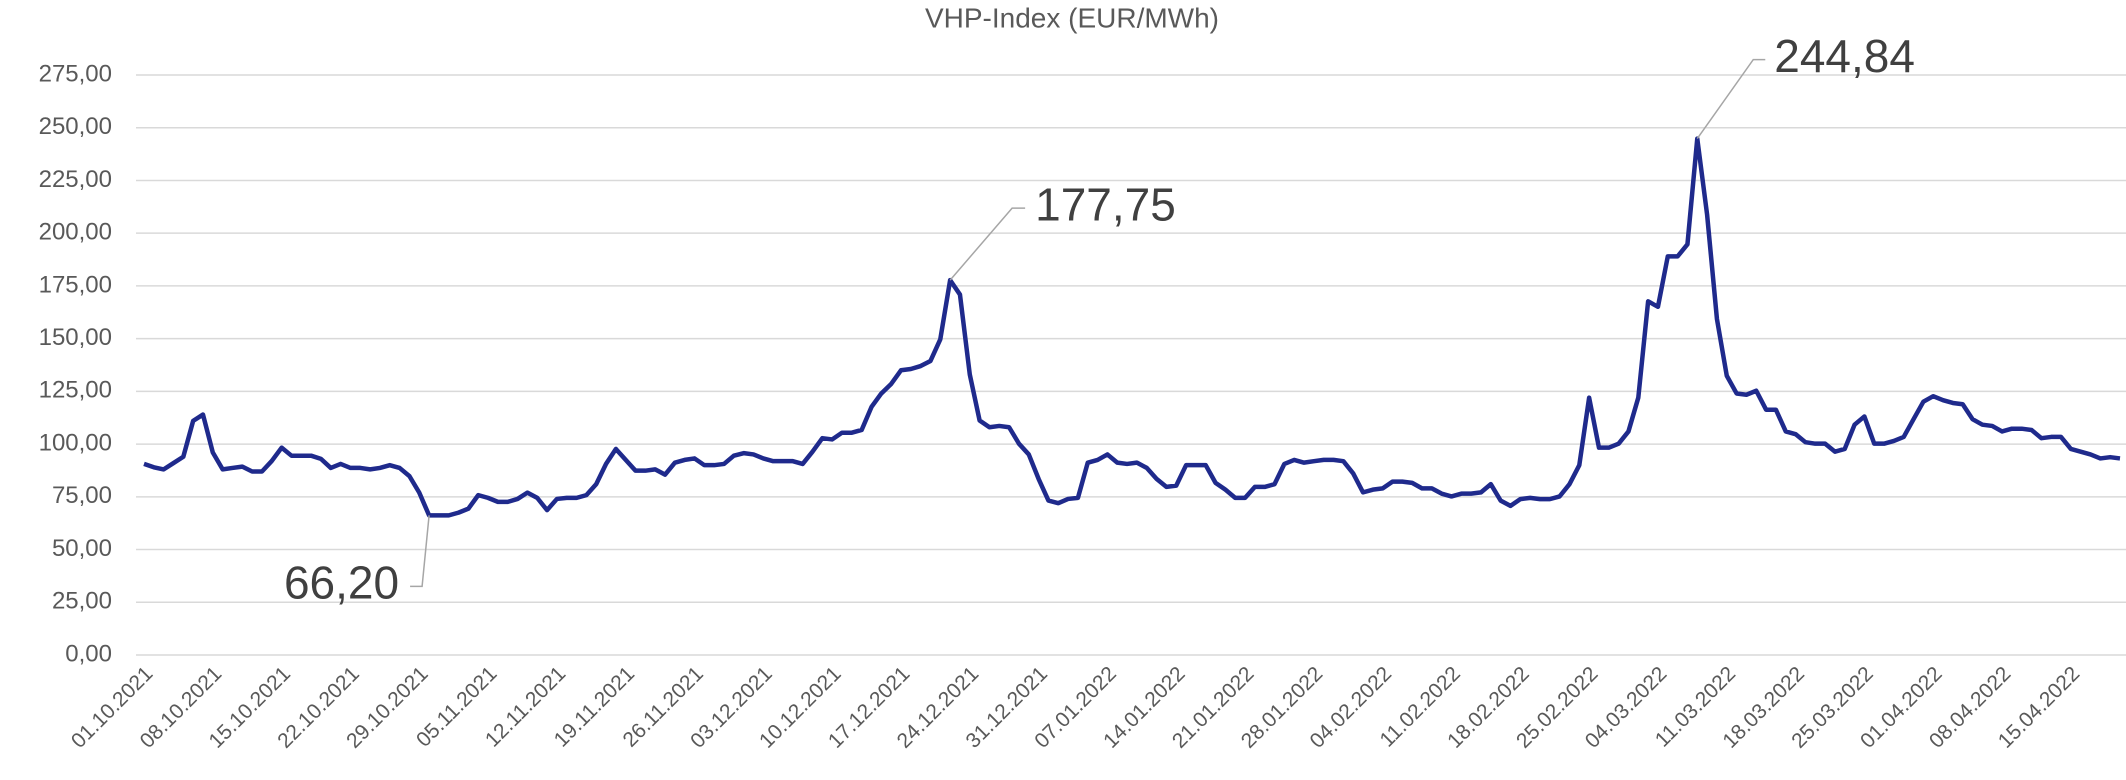  Describe the element at coordinates (1072, 17) in the screenshot. I see `chart-title: VHP-Index (EUR/MWh)` at that location.